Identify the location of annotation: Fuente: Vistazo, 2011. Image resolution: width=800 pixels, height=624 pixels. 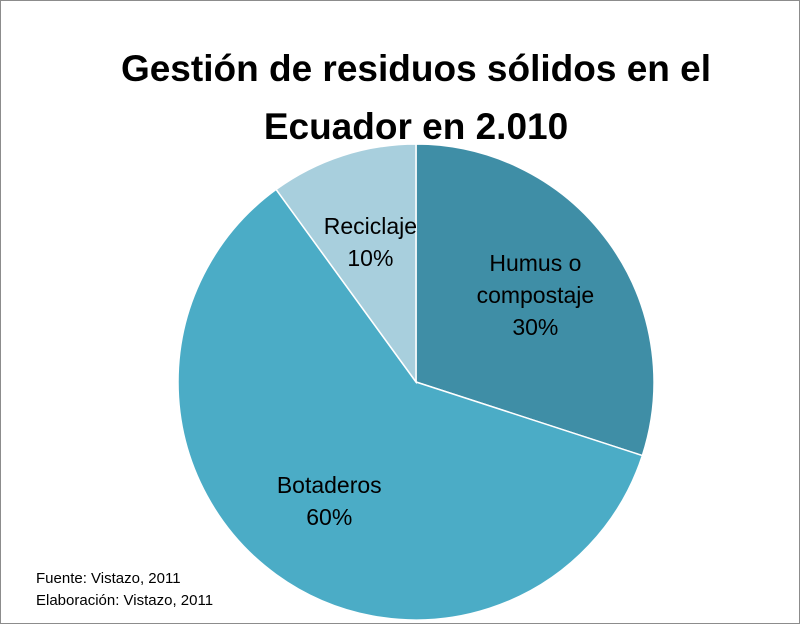
(108, 578).